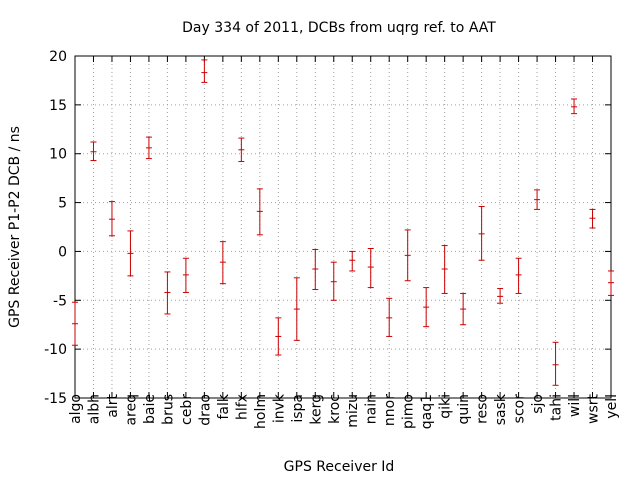 Image resolution: width=640 pixels, height=480 pixels. Describe the element at coordinates (298, 408) in the screenshot. I see `x-tick-label: ispa` at that location.